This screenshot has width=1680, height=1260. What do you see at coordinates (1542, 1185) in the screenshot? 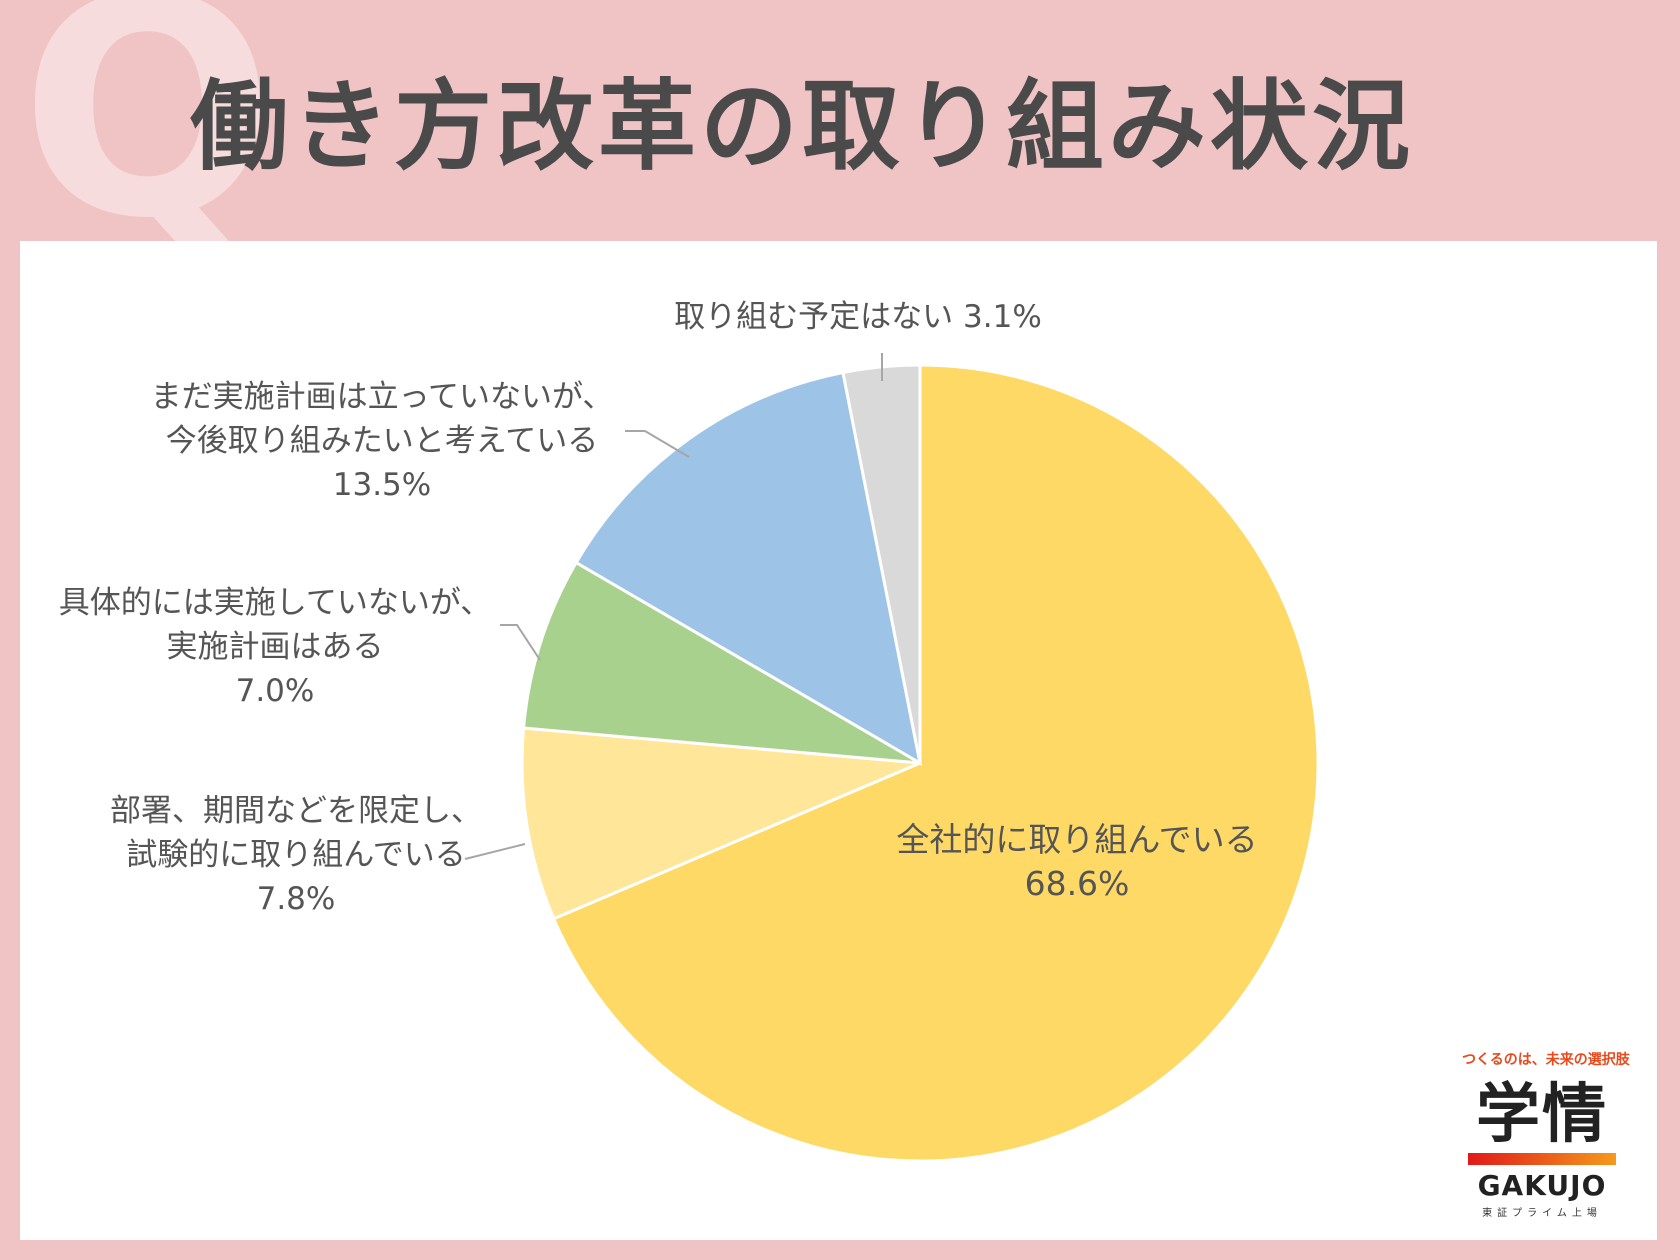
I see `logo-roman: GAKUJO` at bounding box center [1542, 1185].